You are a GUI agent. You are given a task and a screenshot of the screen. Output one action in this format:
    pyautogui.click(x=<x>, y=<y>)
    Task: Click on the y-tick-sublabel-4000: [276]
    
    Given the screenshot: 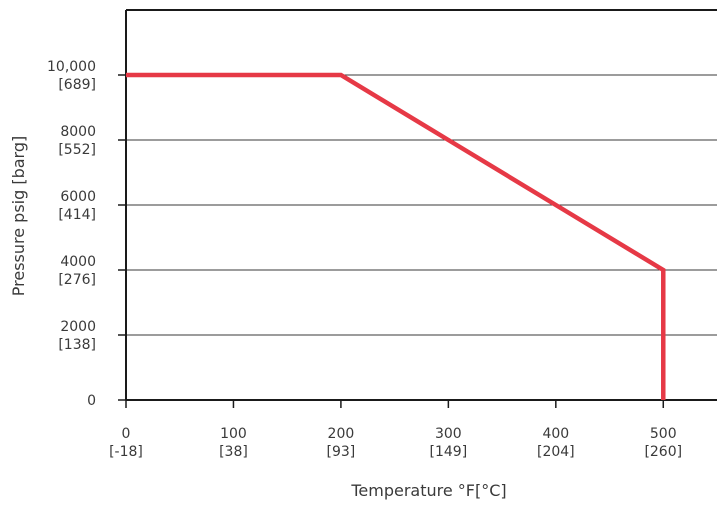 What is the action you would take?
    pyautogui.click(x=77, y=280)
    